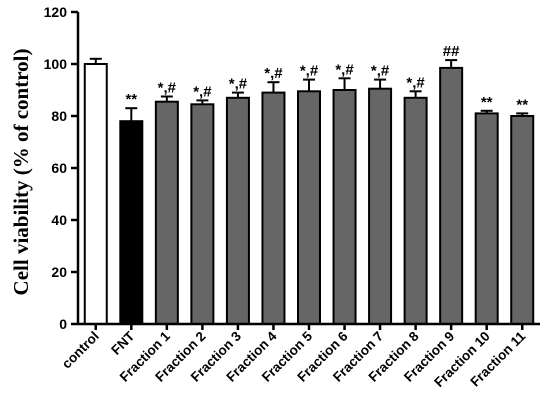  What do you see at coordinates (59, 116) in the screenshot?
I see `y-tick-label: 80` at bounding box center [59, 116].